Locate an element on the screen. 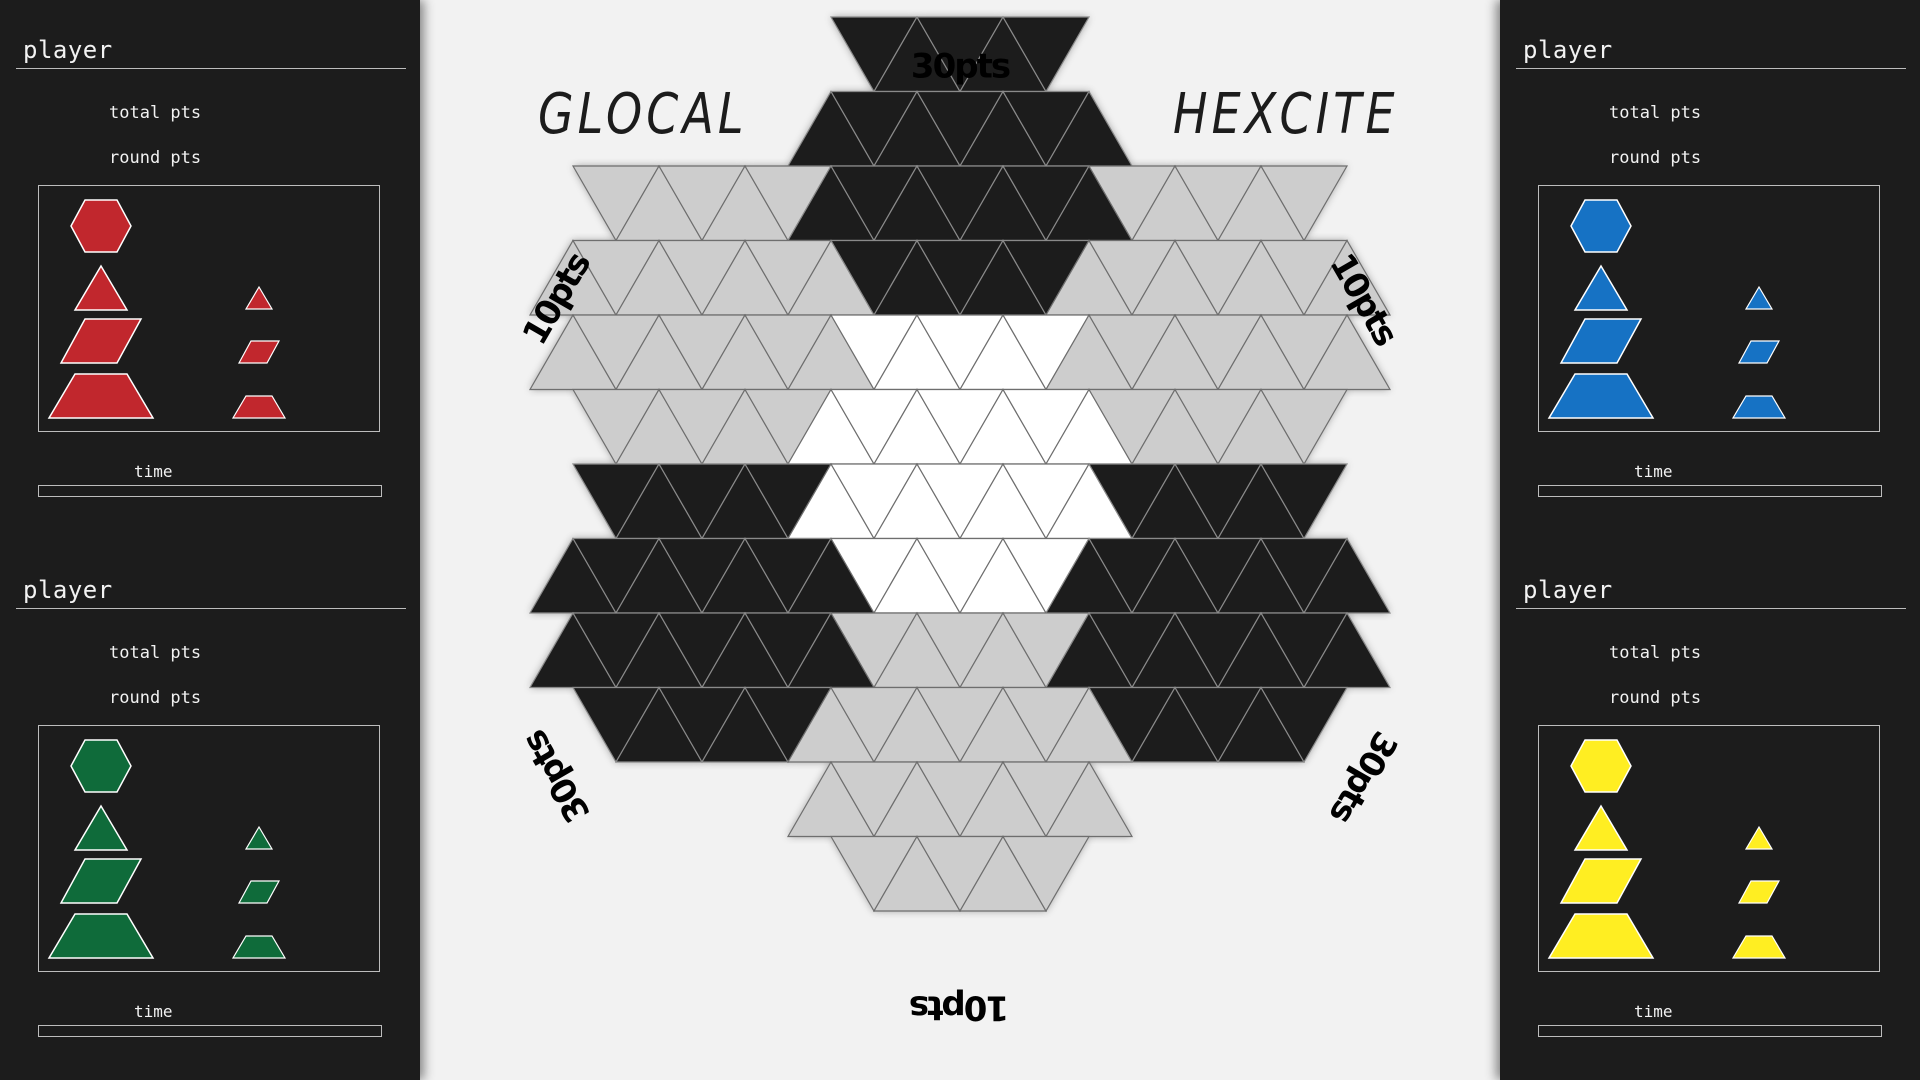  player-card-blue: player total pts round pts time is located at coordinates (1710, 270).